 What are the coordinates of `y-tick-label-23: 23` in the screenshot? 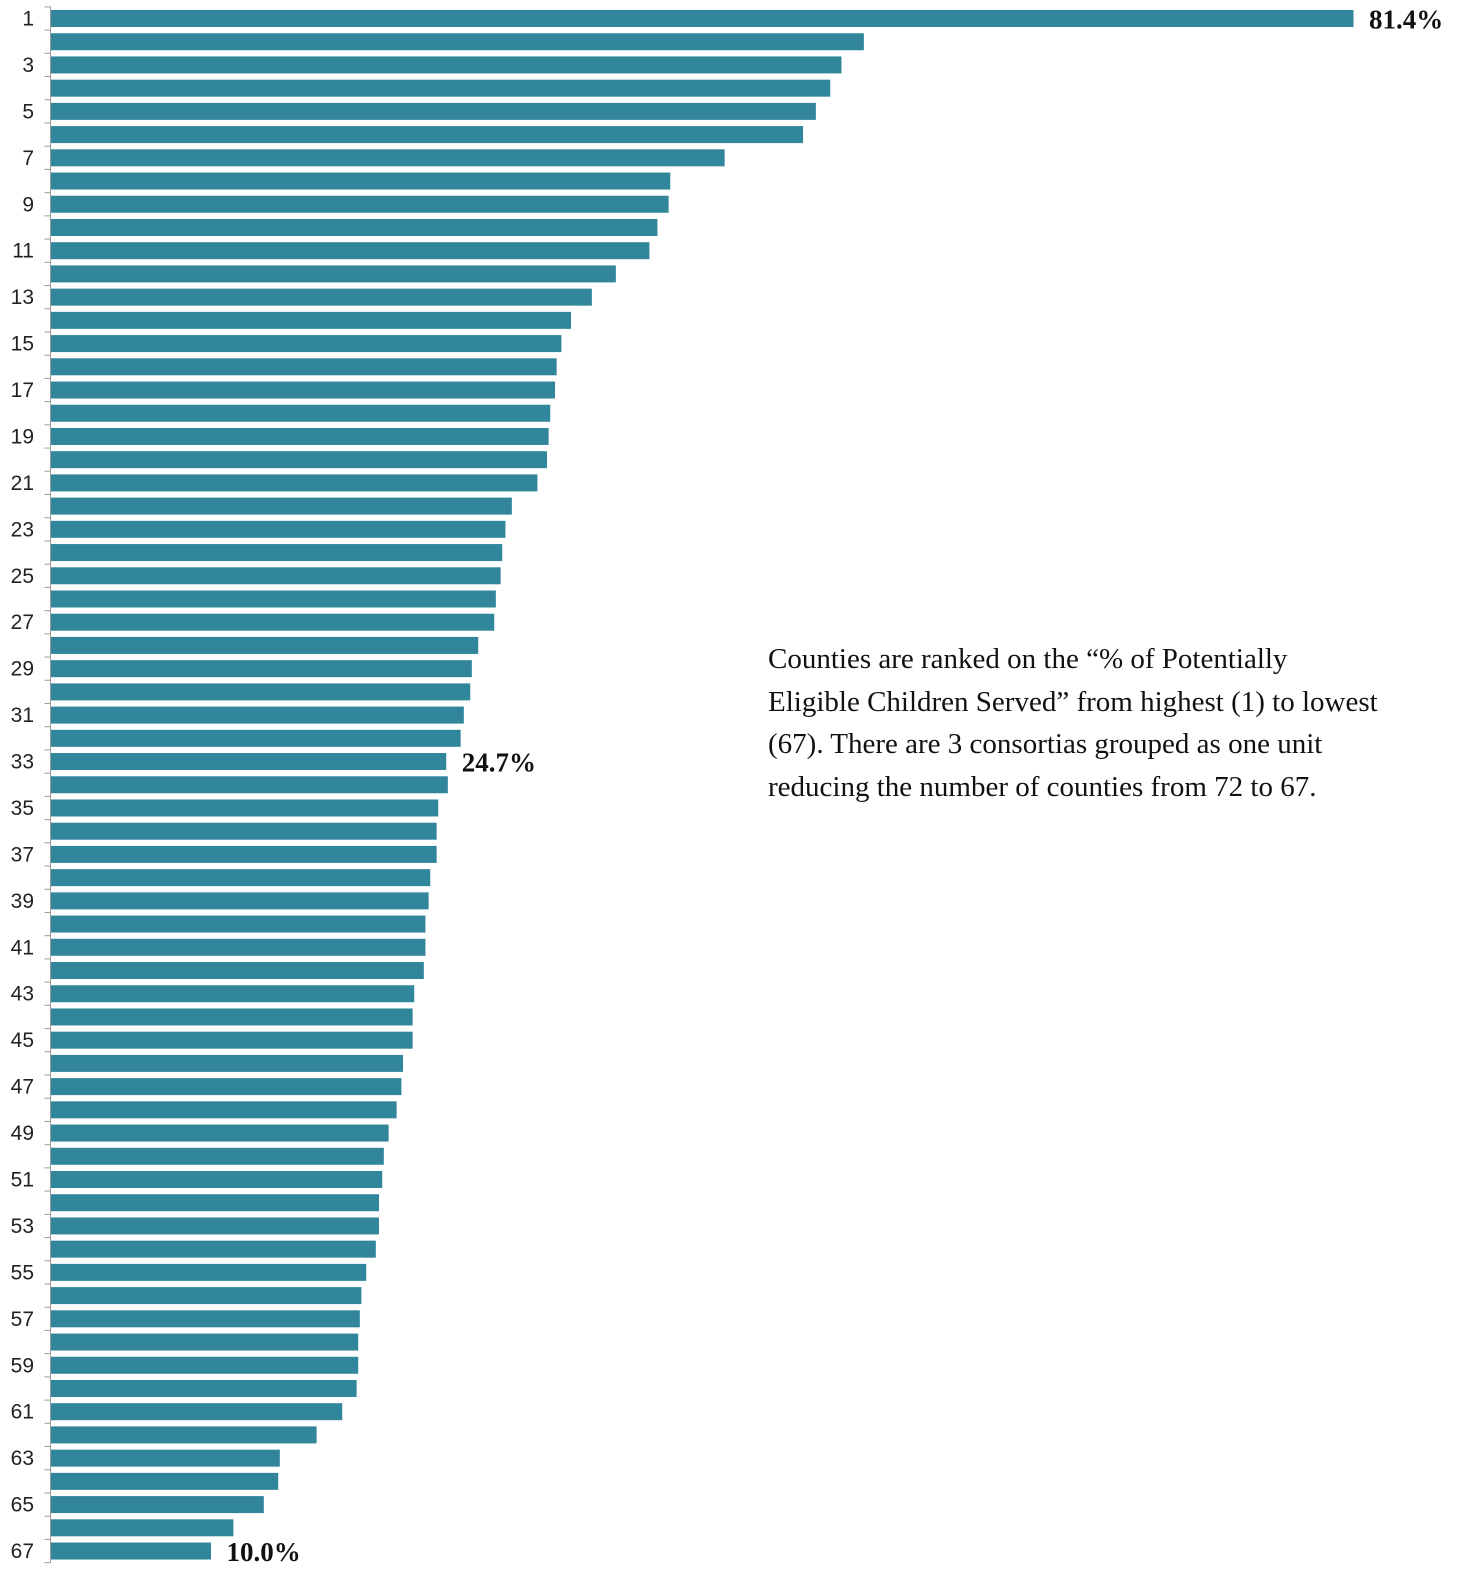 It's located at (22, 529).